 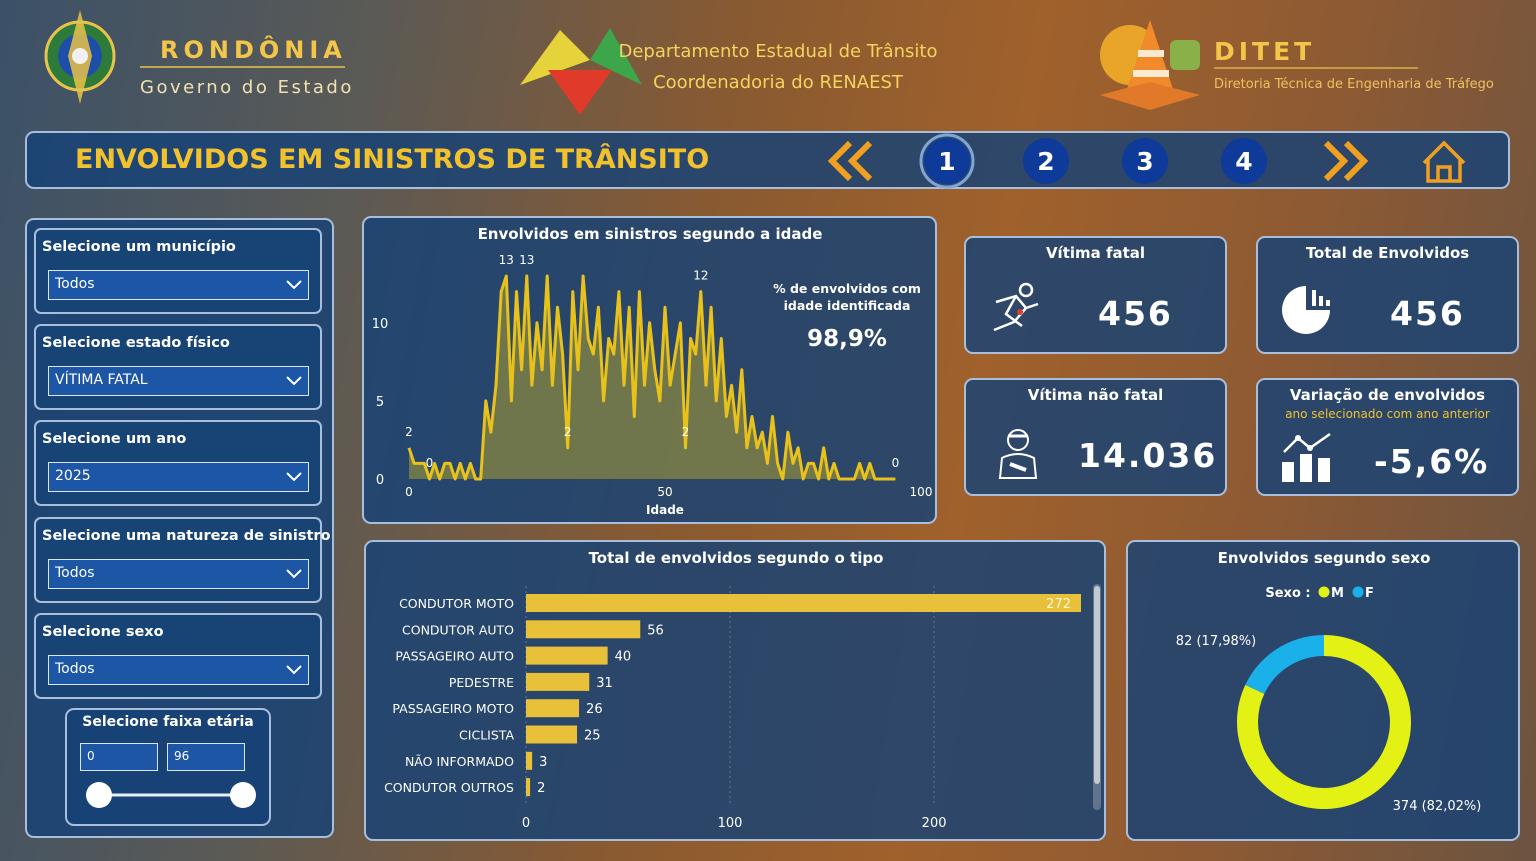 What do you see at coordinates (1346, 161) in the screenshot?
I see `nav-next` at bounding box center [1346, 161].